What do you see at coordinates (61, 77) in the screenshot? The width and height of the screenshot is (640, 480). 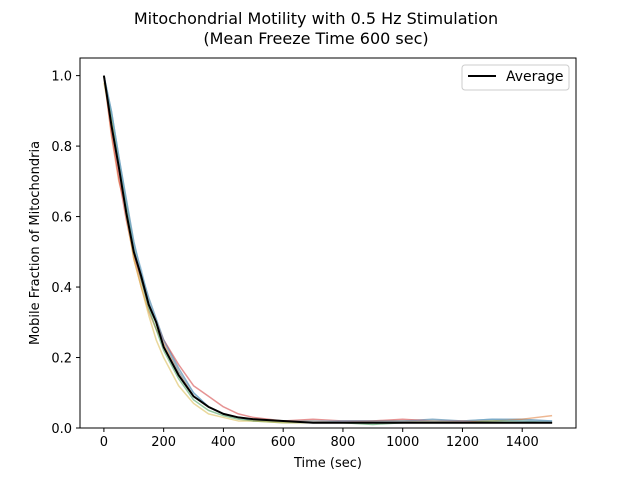 I see `y-tick-label: 1.0` at bounding box center [61, 77].